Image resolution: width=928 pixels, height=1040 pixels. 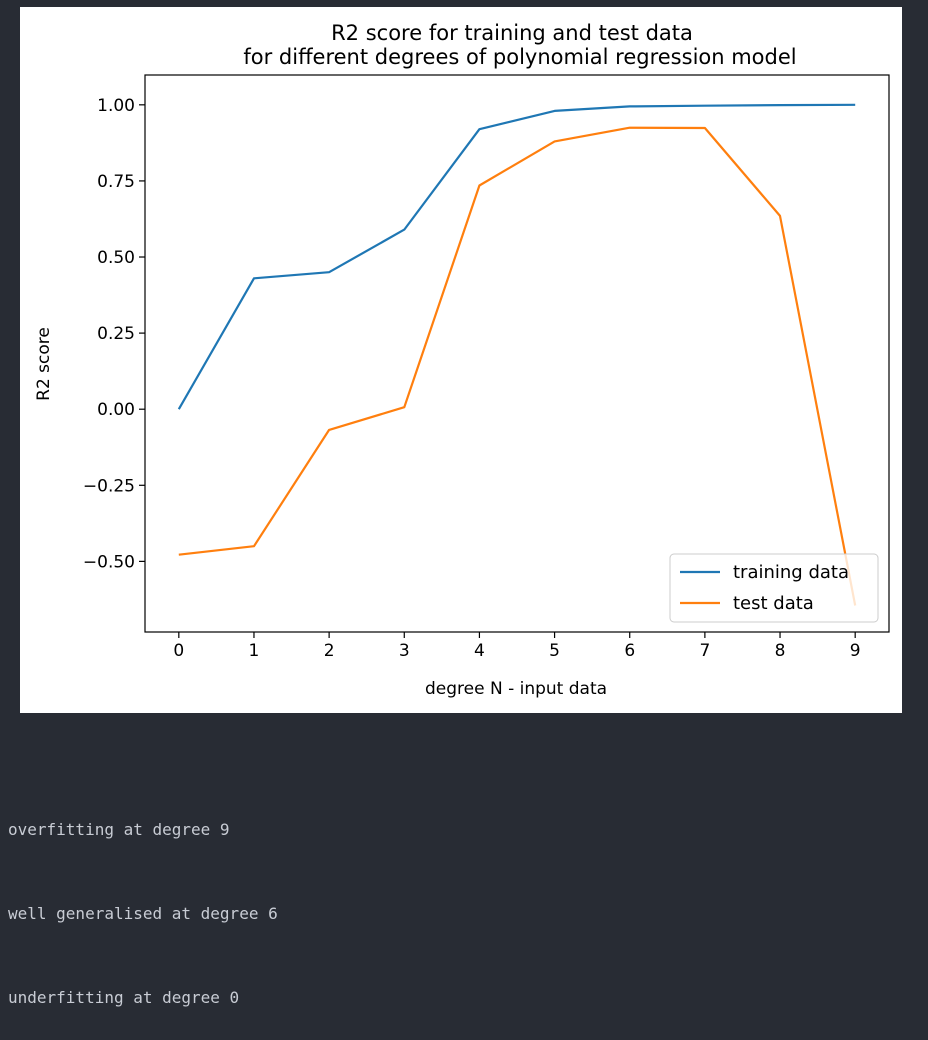 I want to click on x-tick-label: 4, so click(x=479, y=651).